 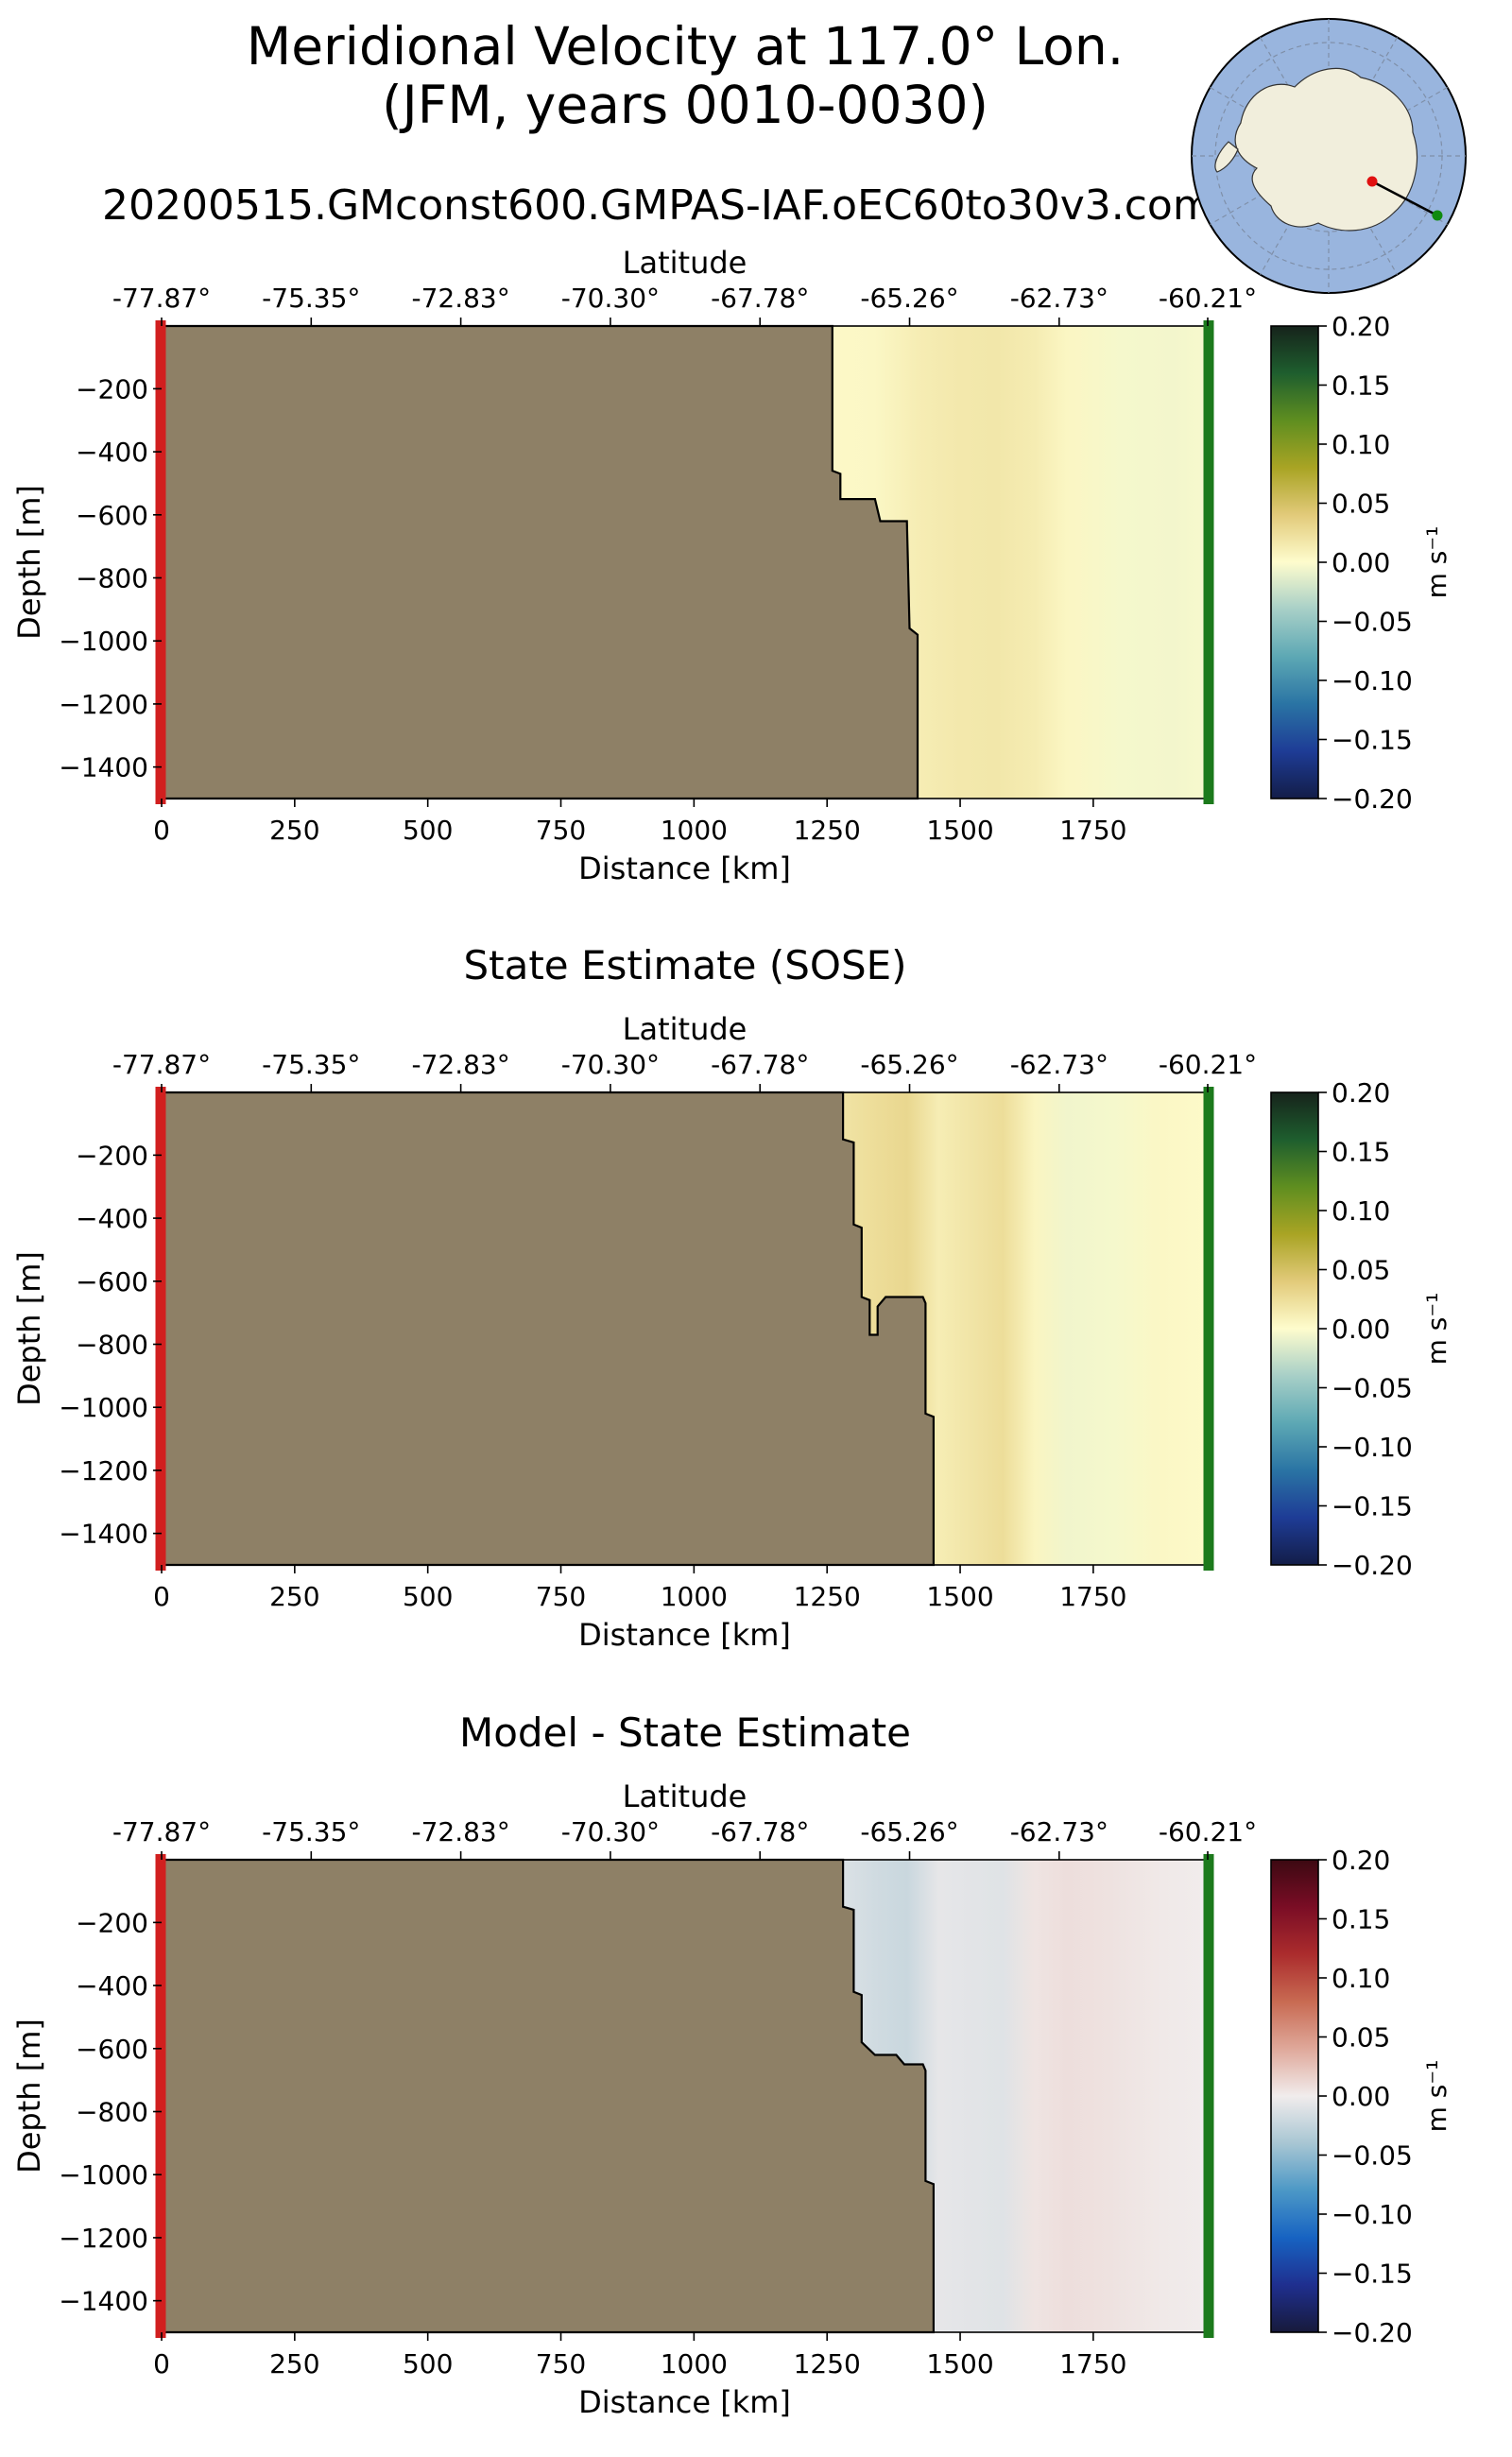 I want to click on colorbar-tick-label: 0.00, so click(x=1361, y=562).